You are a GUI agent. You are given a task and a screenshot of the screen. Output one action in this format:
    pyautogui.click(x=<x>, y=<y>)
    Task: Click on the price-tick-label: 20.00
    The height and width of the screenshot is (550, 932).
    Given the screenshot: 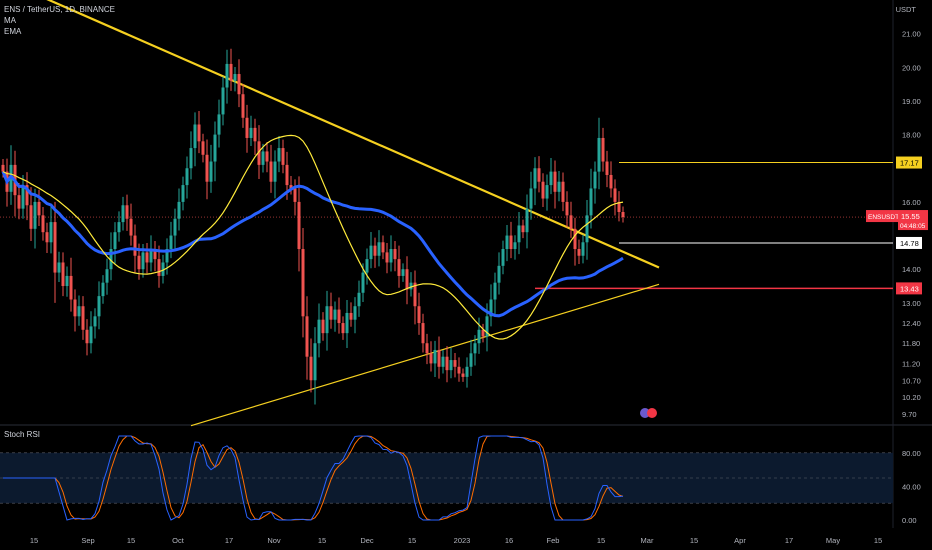 What is the action you would take?
    pyautogui.click(x=911, y=67)
    